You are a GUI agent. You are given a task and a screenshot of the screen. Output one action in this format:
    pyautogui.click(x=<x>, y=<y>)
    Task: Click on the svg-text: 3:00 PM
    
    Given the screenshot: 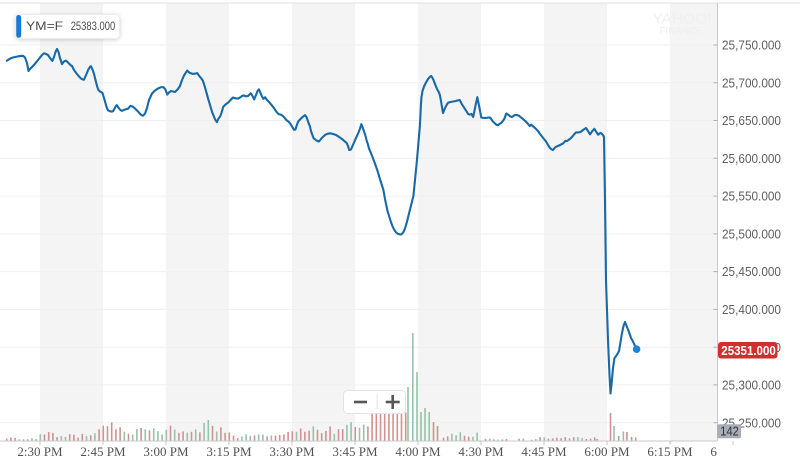 What is the action you would take?
    pyautogui.click(x=166, y=451)
    